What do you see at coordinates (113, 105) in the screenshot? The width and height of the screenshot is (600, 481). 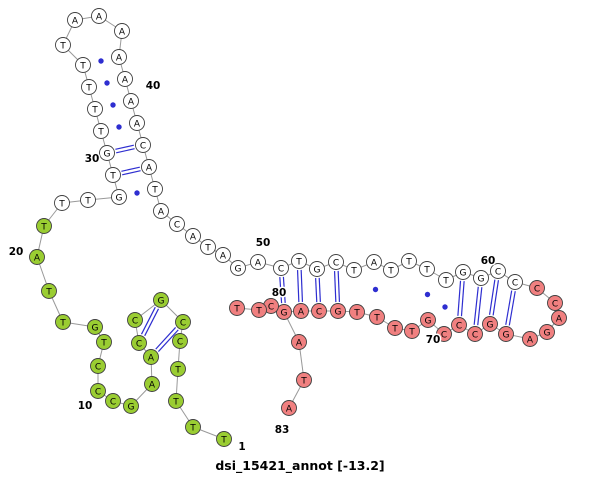 I see `base-pair-dot` at bounding box center [113, 105].